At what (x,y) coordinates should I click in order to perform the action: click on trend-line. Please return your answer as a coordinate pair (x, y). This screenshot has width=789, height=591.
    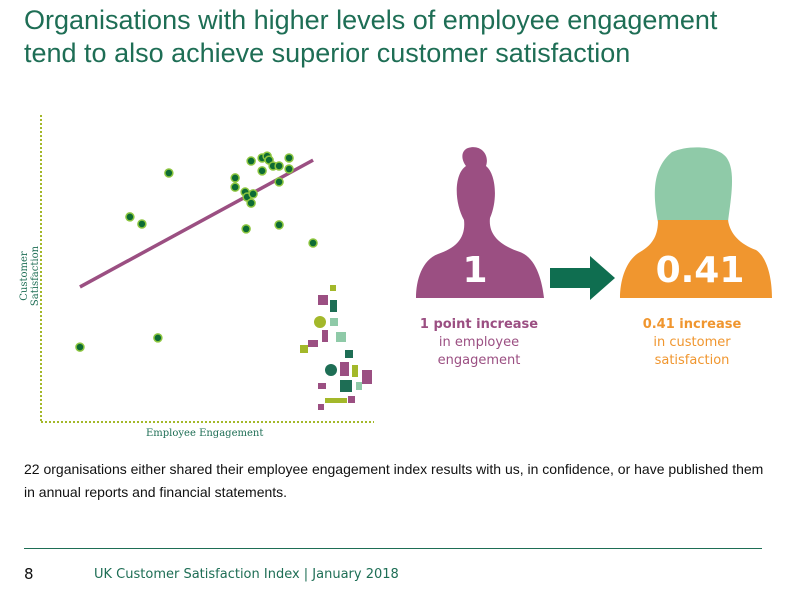
    Looking at the image, I should click on (196, 223).